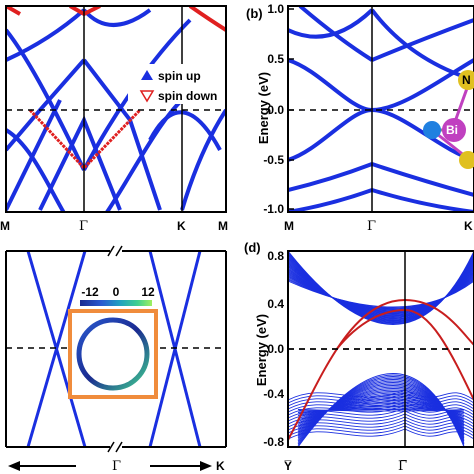 The width and height of the screenshot is (474, 474). I want to click on y-tick-d-4: -0.4, so click(273, 394).